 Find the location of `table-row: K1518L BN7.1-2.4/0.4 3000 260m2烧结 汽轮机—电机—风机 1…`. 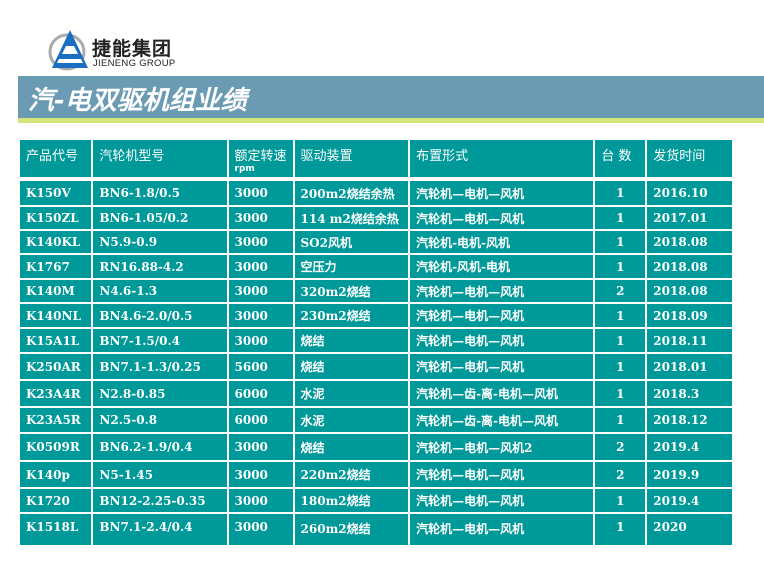

table-row: K1518L BN7.1-2.4/0.4 3000 260m2烧结 汽轮机—电机—风机 1… is located at coordinates (375, 529).